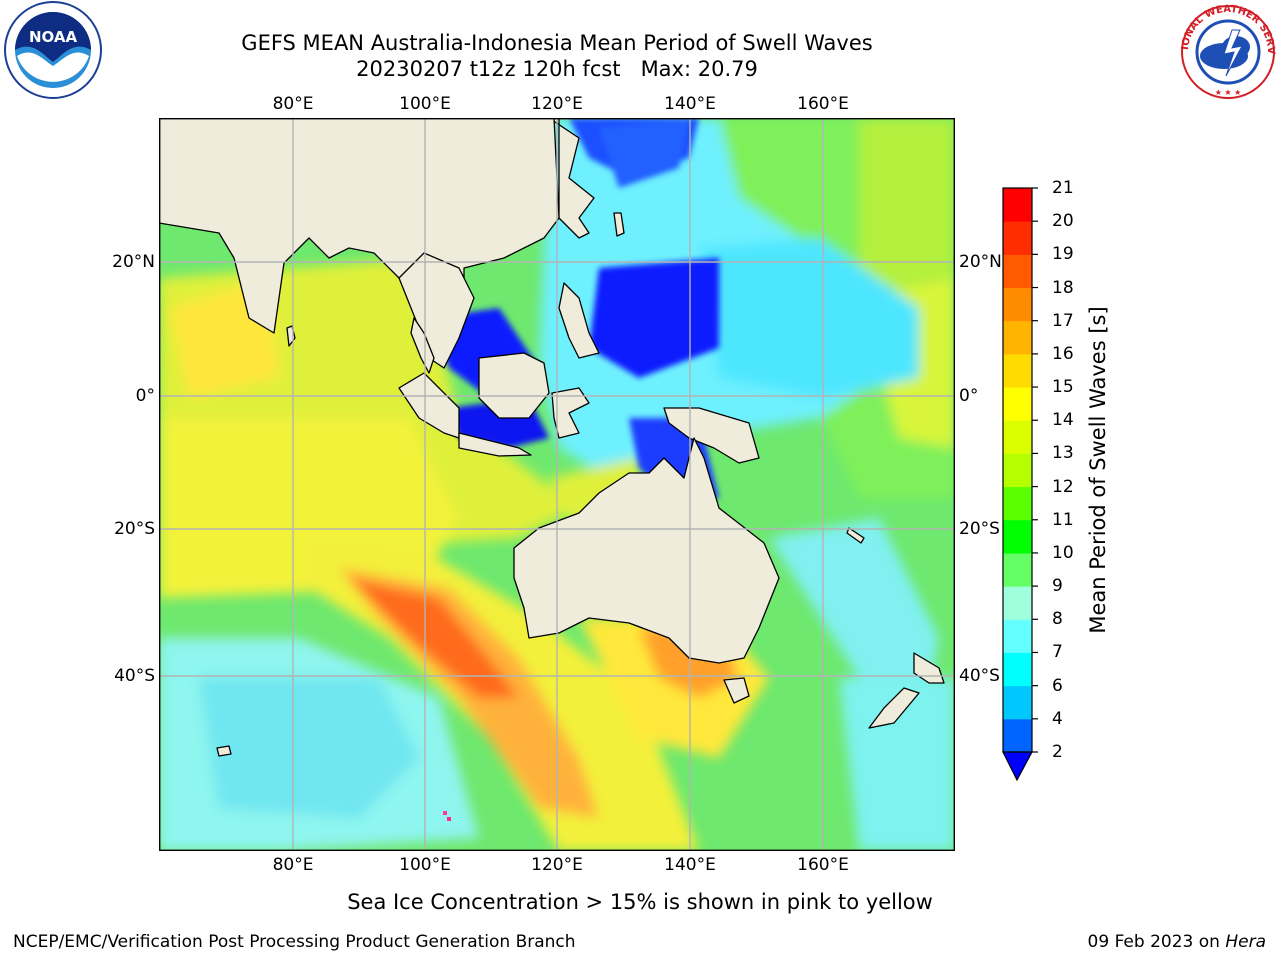 This screenshot has width=1280, height=960. What do you see at coordinates (1063, 519) in the screenshot?
I see `colorbar-tick-label: 11` at bounding box center [1063, 519].